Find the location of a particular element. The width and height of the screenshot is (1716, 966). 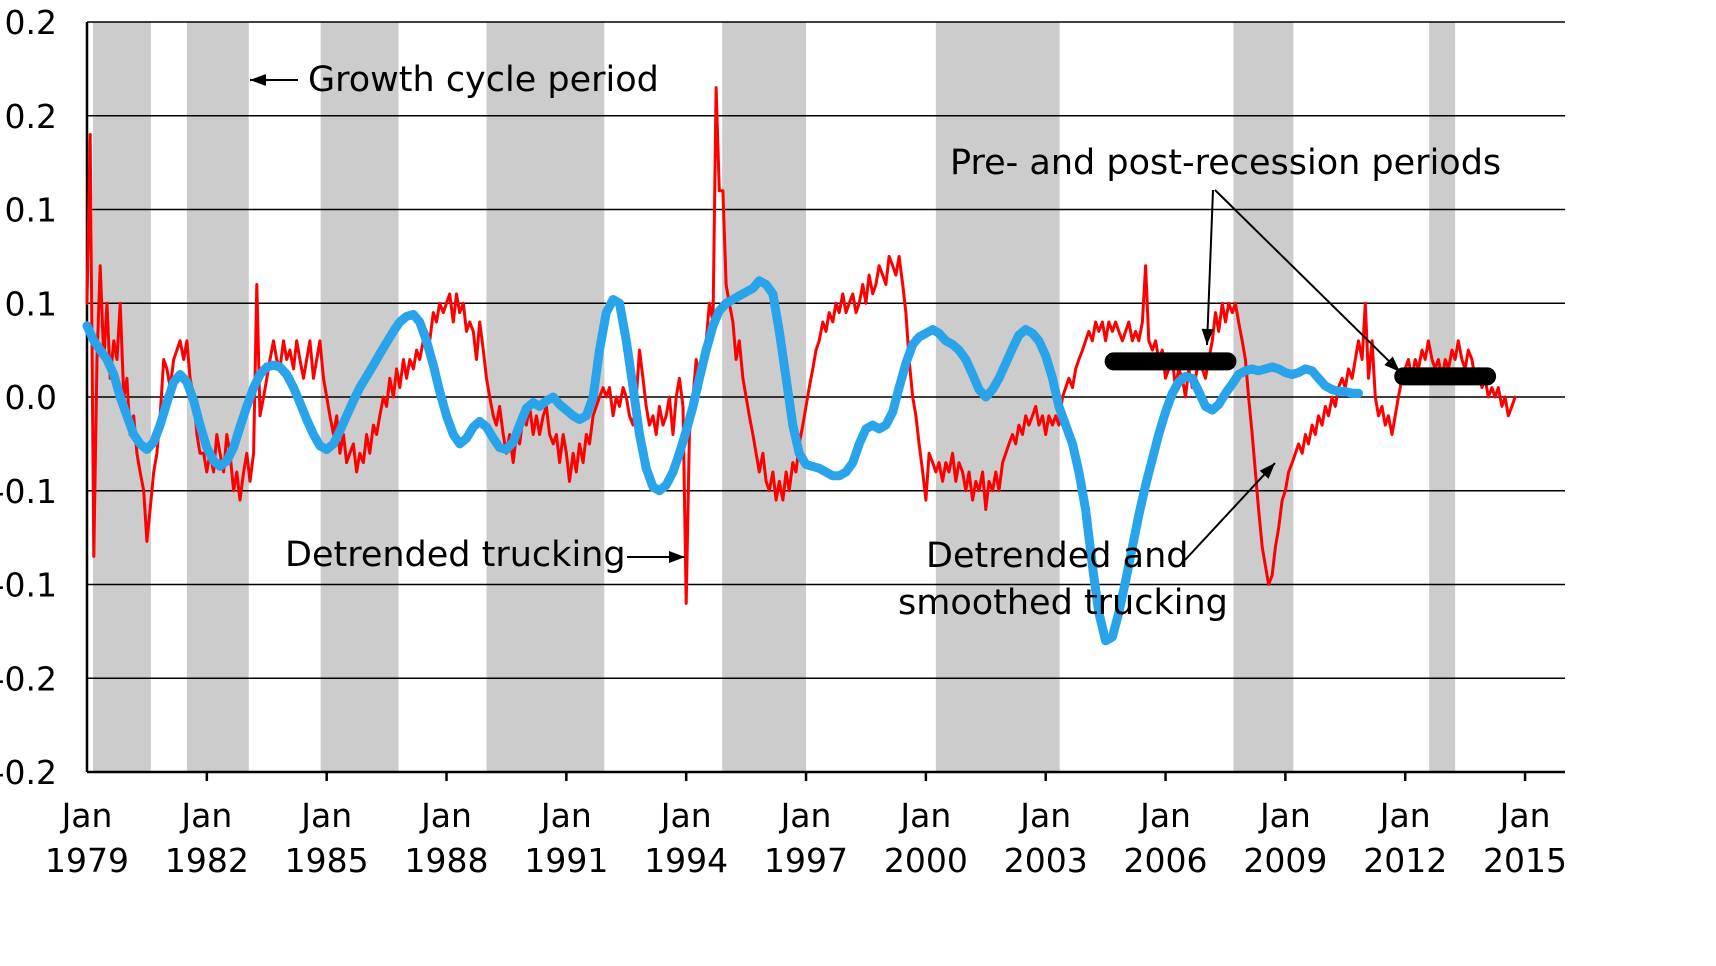

detrended-trucking-label: Detrended trucking is located at coordinates (455, 555).